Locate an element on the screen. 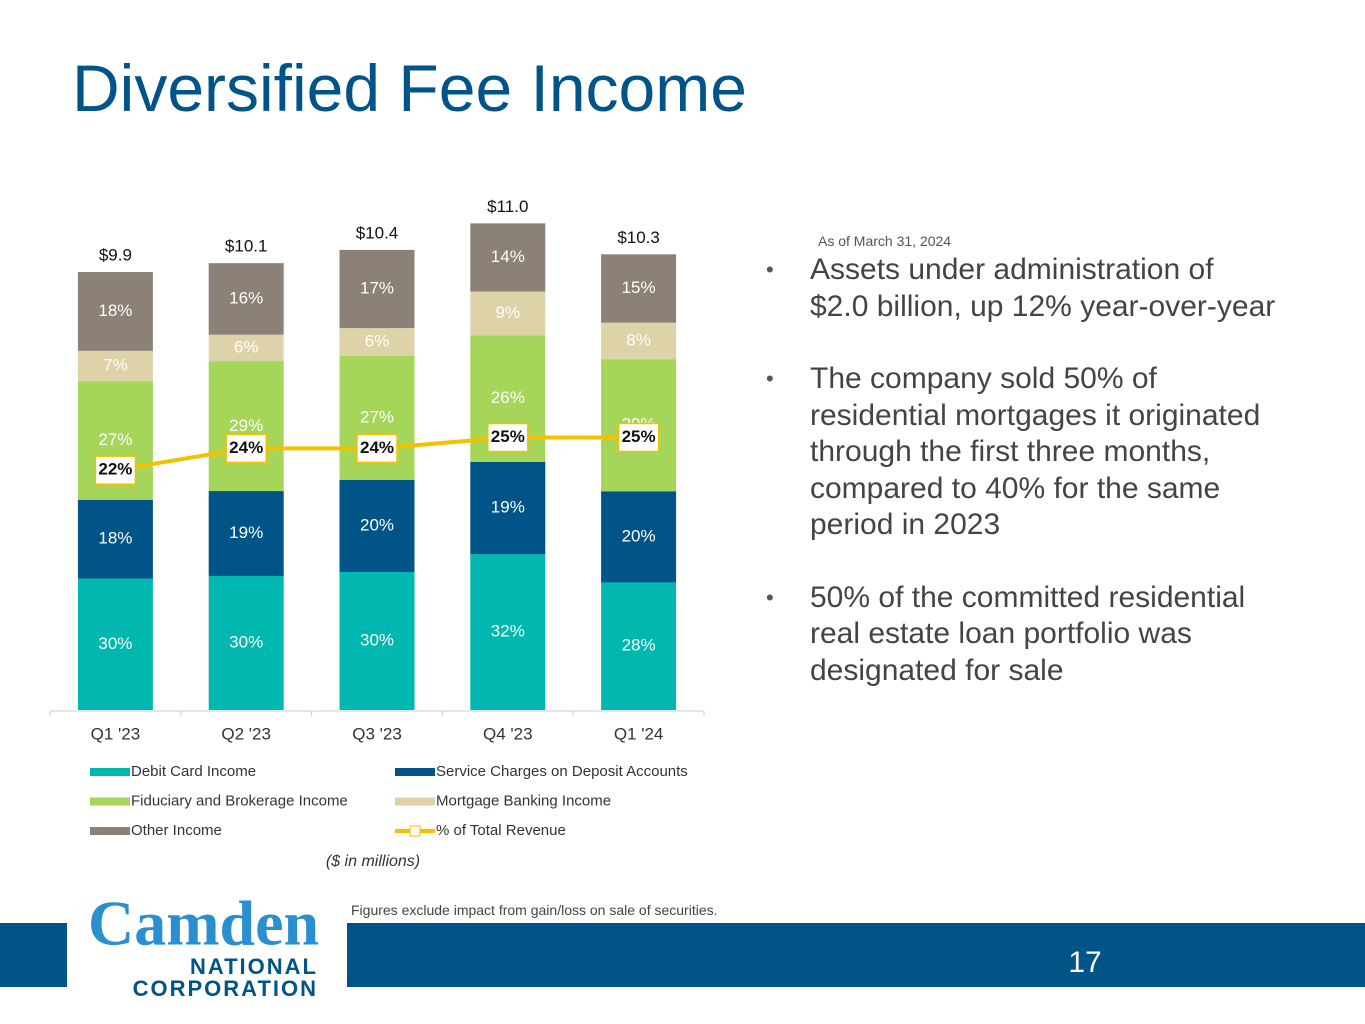 Image resolution: width=1365 pixels, height=1024 pixels. segment-label: 16% is located at coordinates (246, 297).